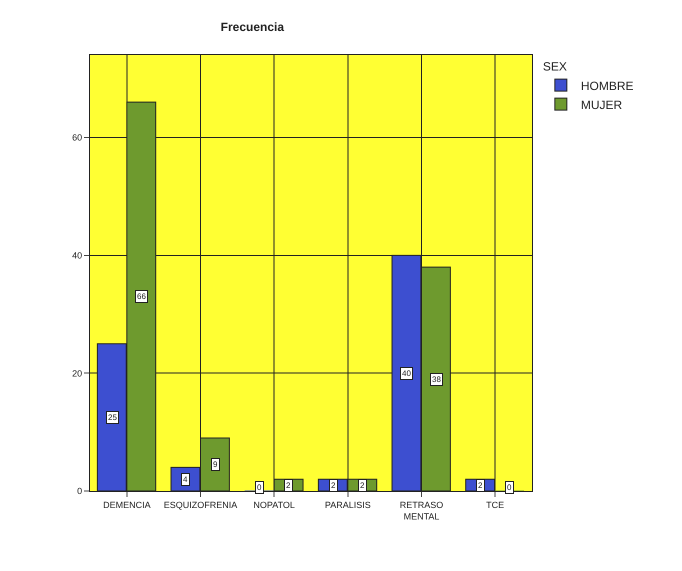 Image resolution: width=682 pixels, height=571 pixels. Describe the element at coordinates (607, 85) in the screenshot. I see `legend-label: HOMBRE` at that location.